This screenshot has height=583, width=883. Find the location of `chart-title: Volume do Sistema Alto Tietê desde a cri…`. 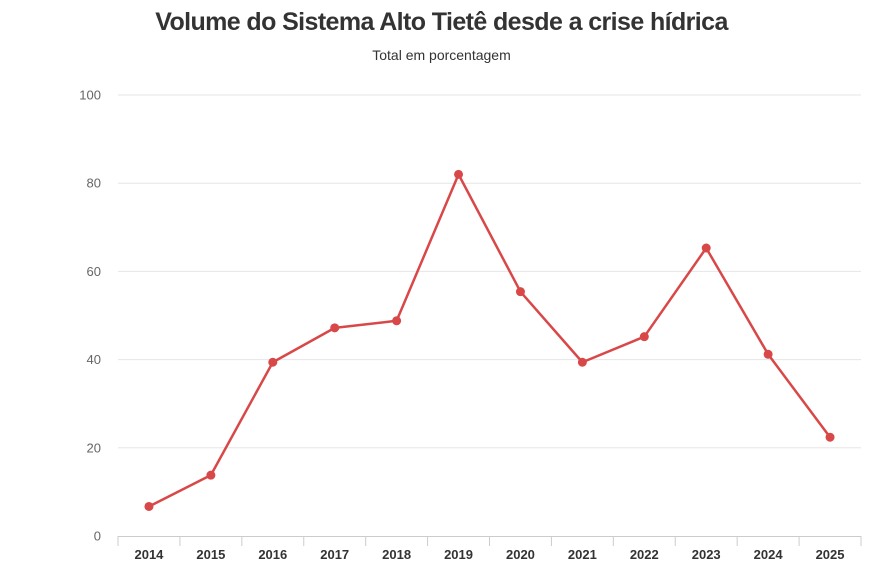

chart-title: Volume do Sistema Alto Tietê desde a cri… is located at coordinates (441, 22).